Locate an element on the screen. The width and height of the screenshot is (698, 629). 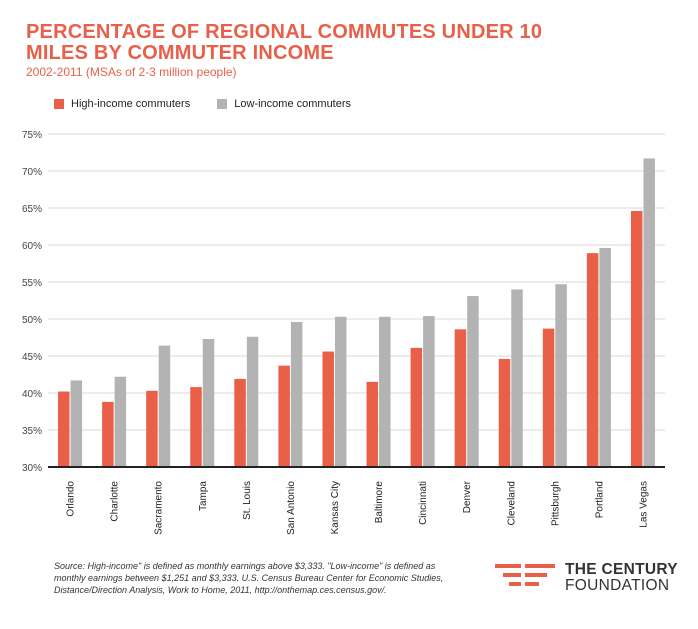
legend-label-high: High-income commuters is located at coordinates (131, 104).